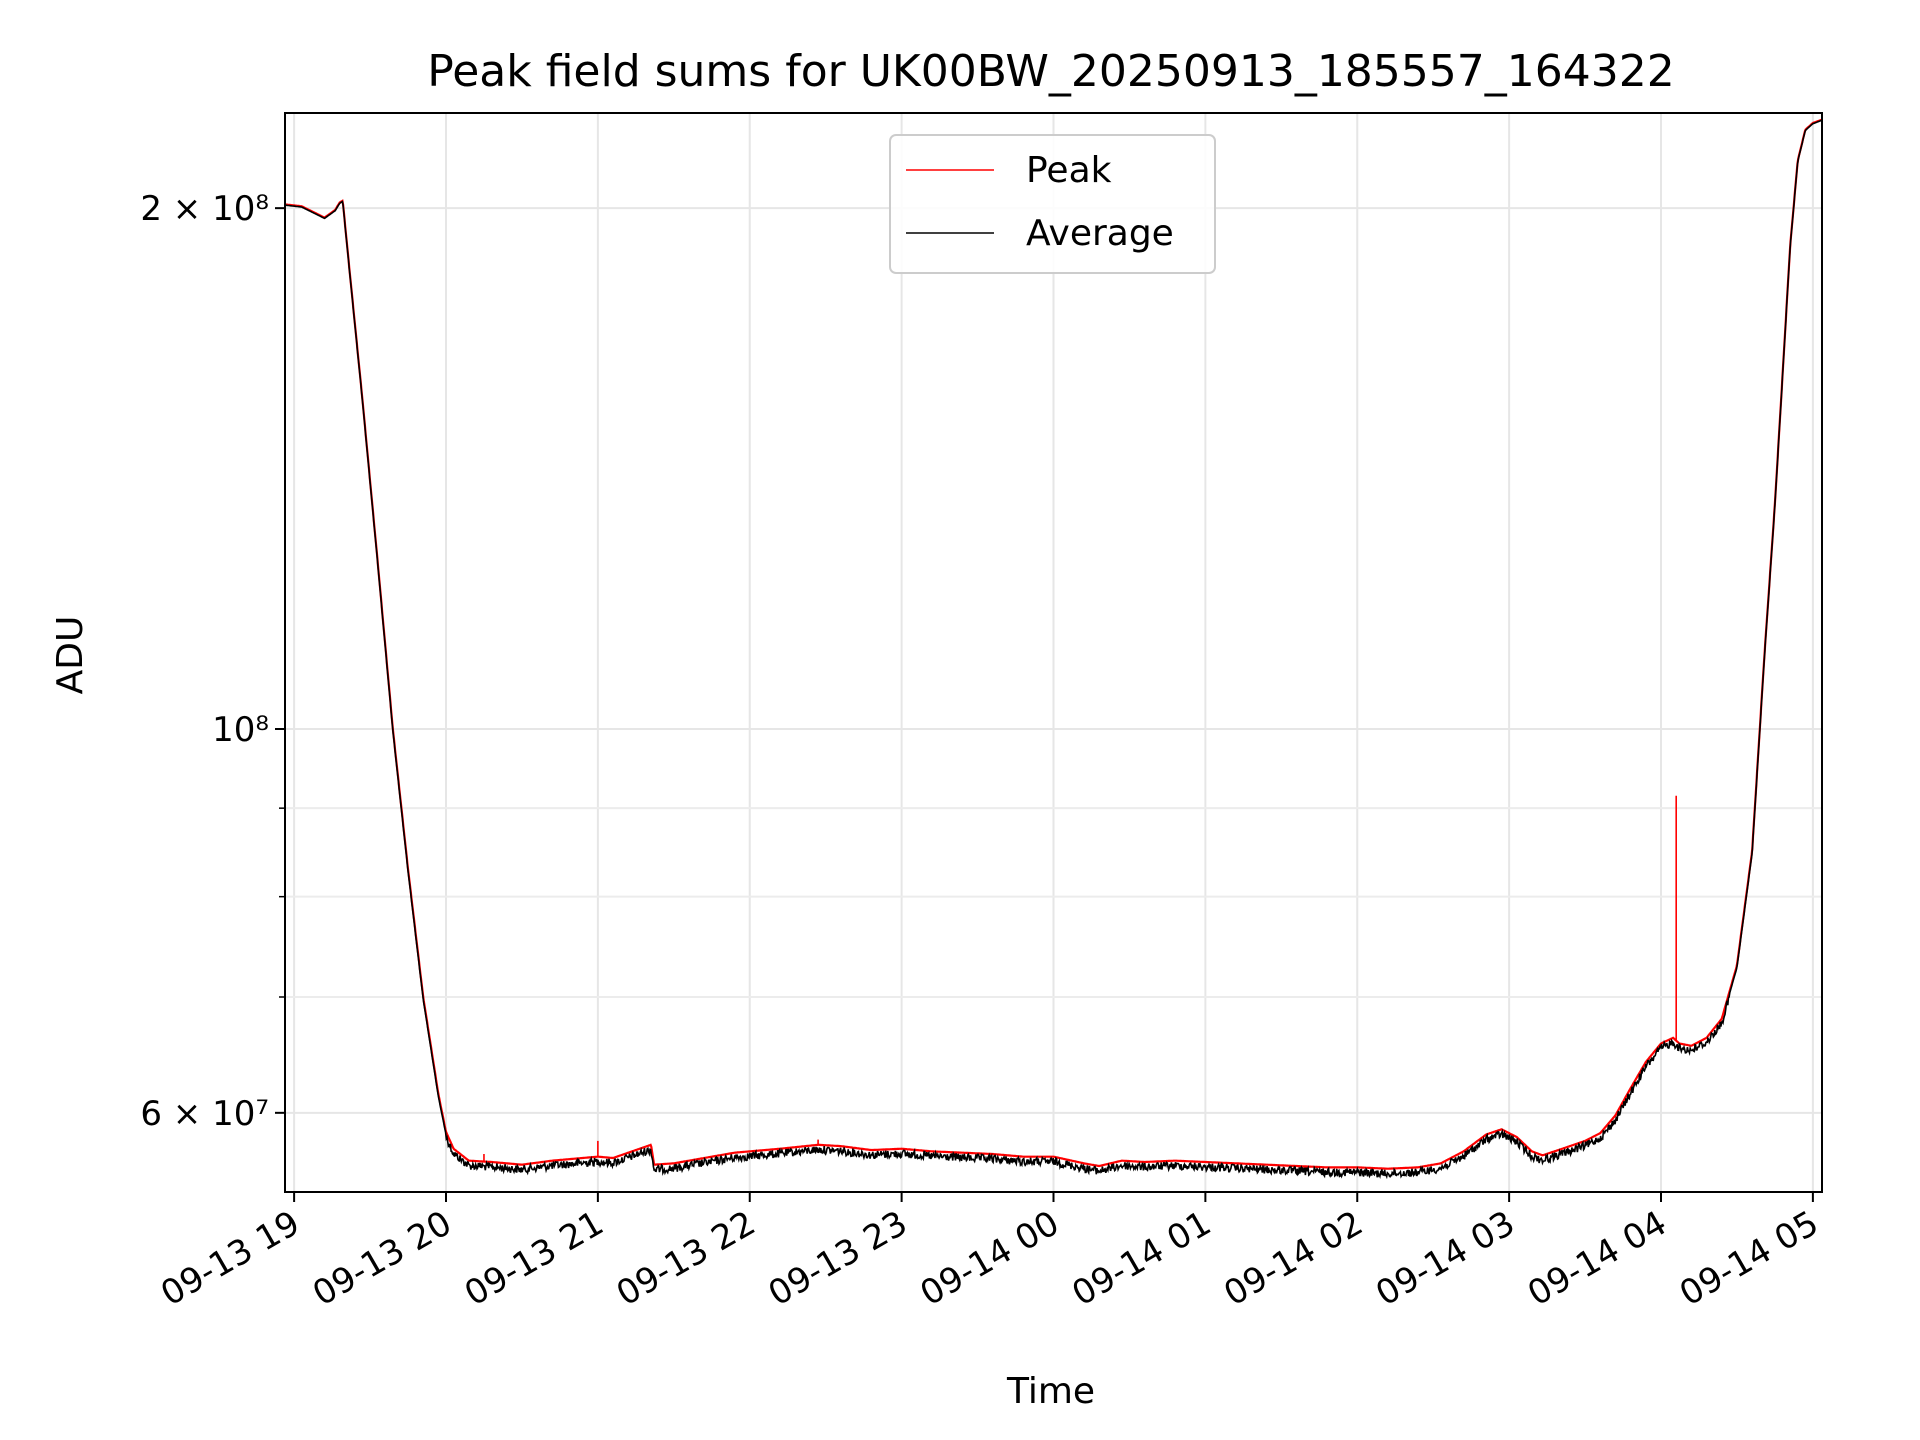  I want to click on y-axis-label: ADU, so click(70, 655).